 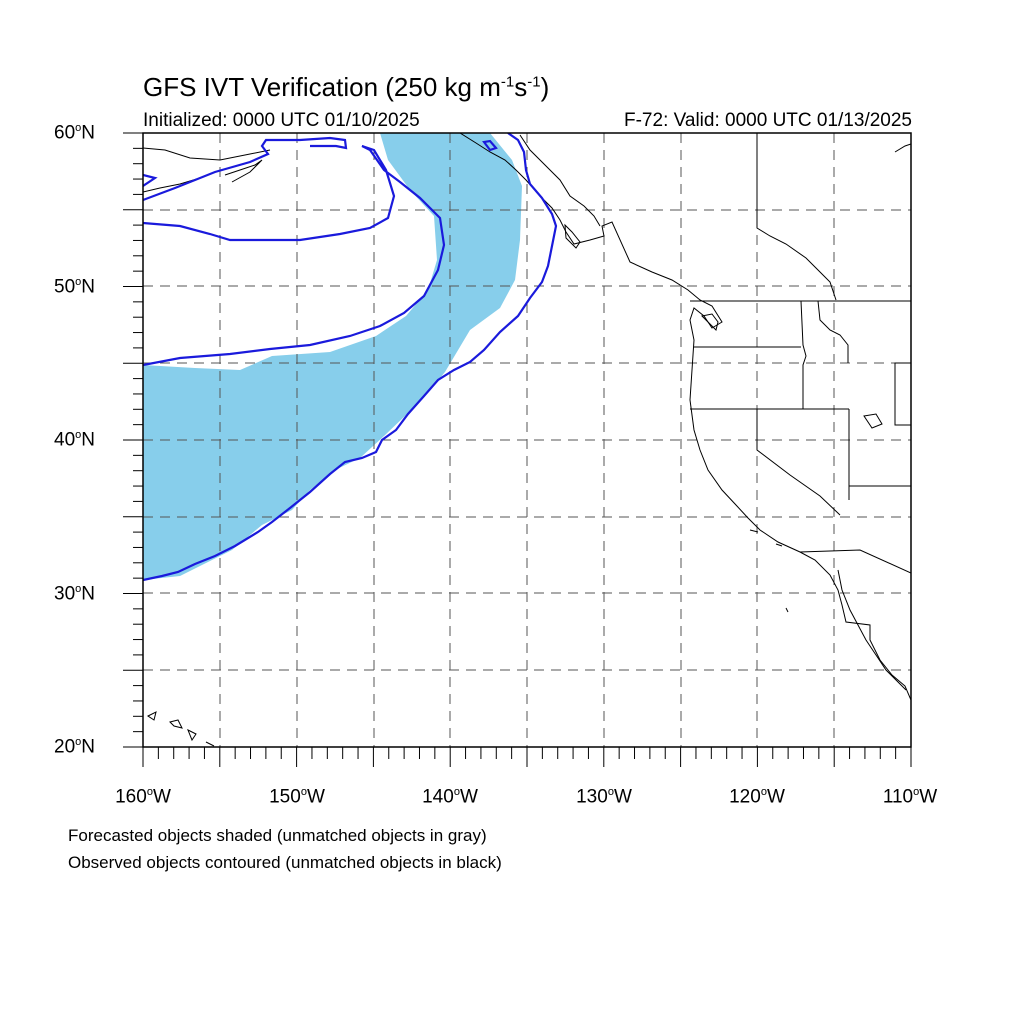 I want to click on lon-label-130w: 130oW, so click(x=604, y=797).